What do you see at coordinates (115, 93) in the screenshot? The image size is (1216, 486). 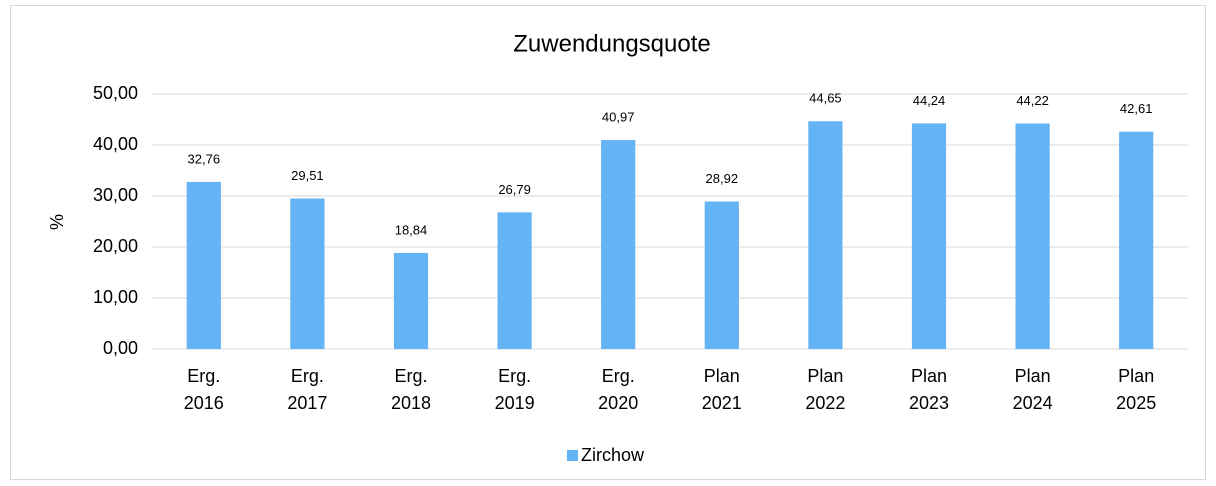 I see `y-tick-label: 50,00` at bounding box center [115, 93].